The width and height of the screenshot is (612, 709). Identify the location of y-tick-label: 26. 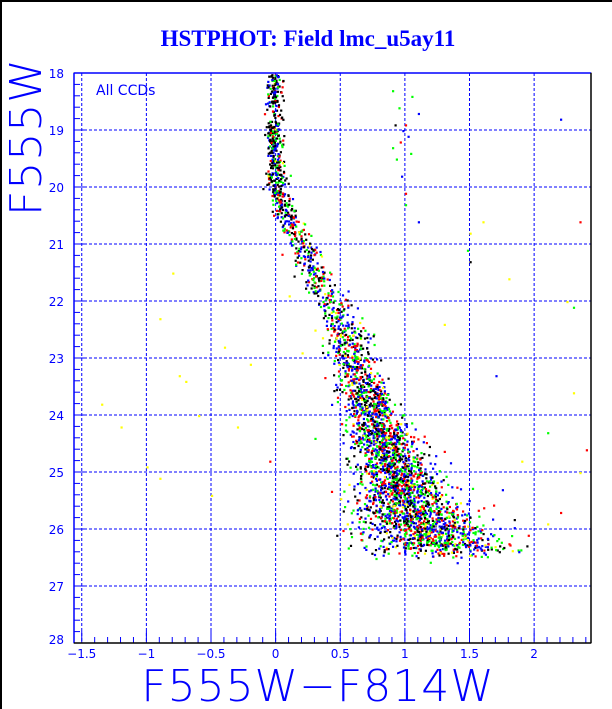
(56, 530).